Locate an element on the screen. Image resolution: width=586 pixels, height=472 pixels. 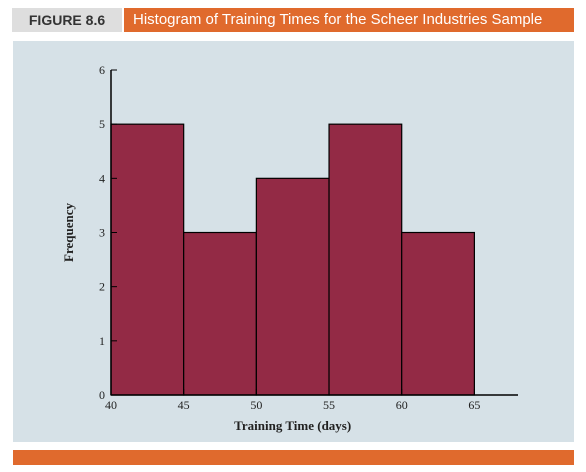
x-tick-label: 50 is located at coordinates (256, 405).